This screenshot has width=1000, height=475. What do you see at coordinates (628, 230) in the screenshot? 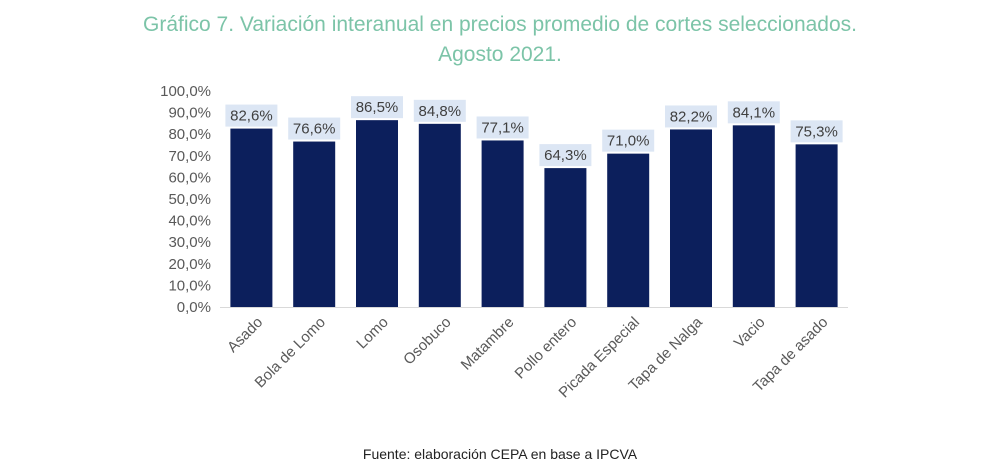
I see `bar-picada-especial` at bounding box center [628, 230].